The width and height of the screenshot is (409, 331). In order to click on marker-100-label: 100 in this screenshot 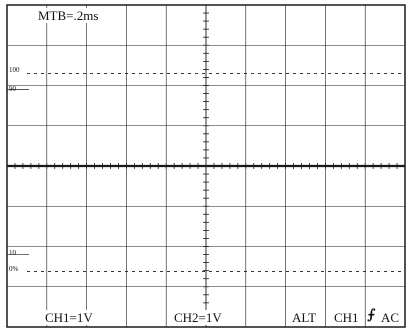, I will do `click(14, 70)`.